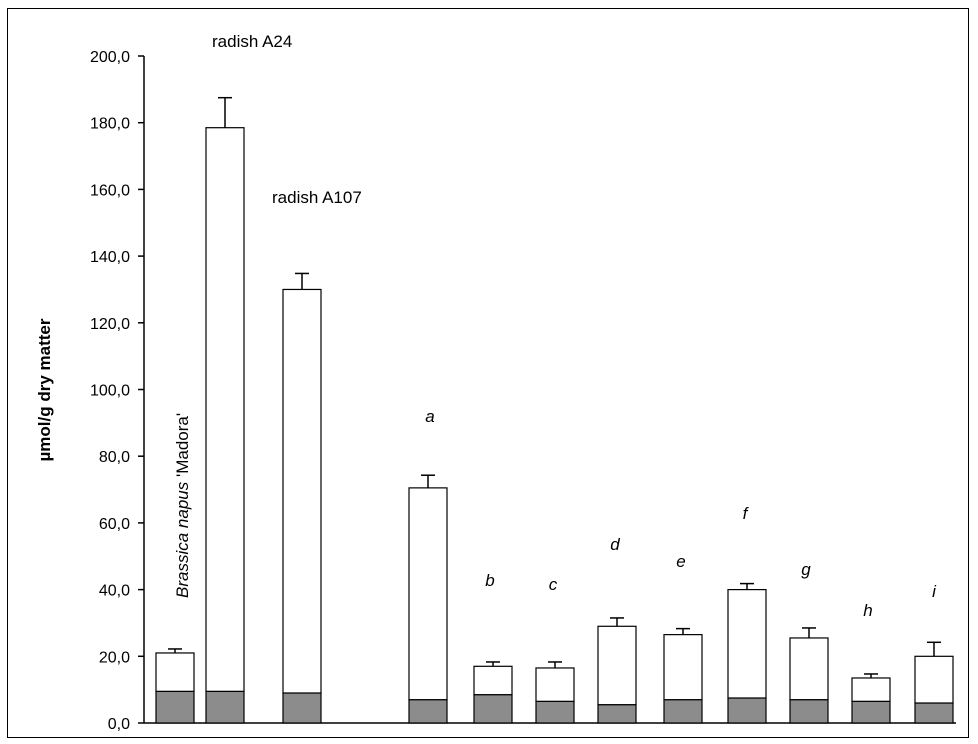  What do you see at coordinates (119, 724) in the screenshot?
I see `y-tick-label: 0,0` at bounding box center [119, 724].